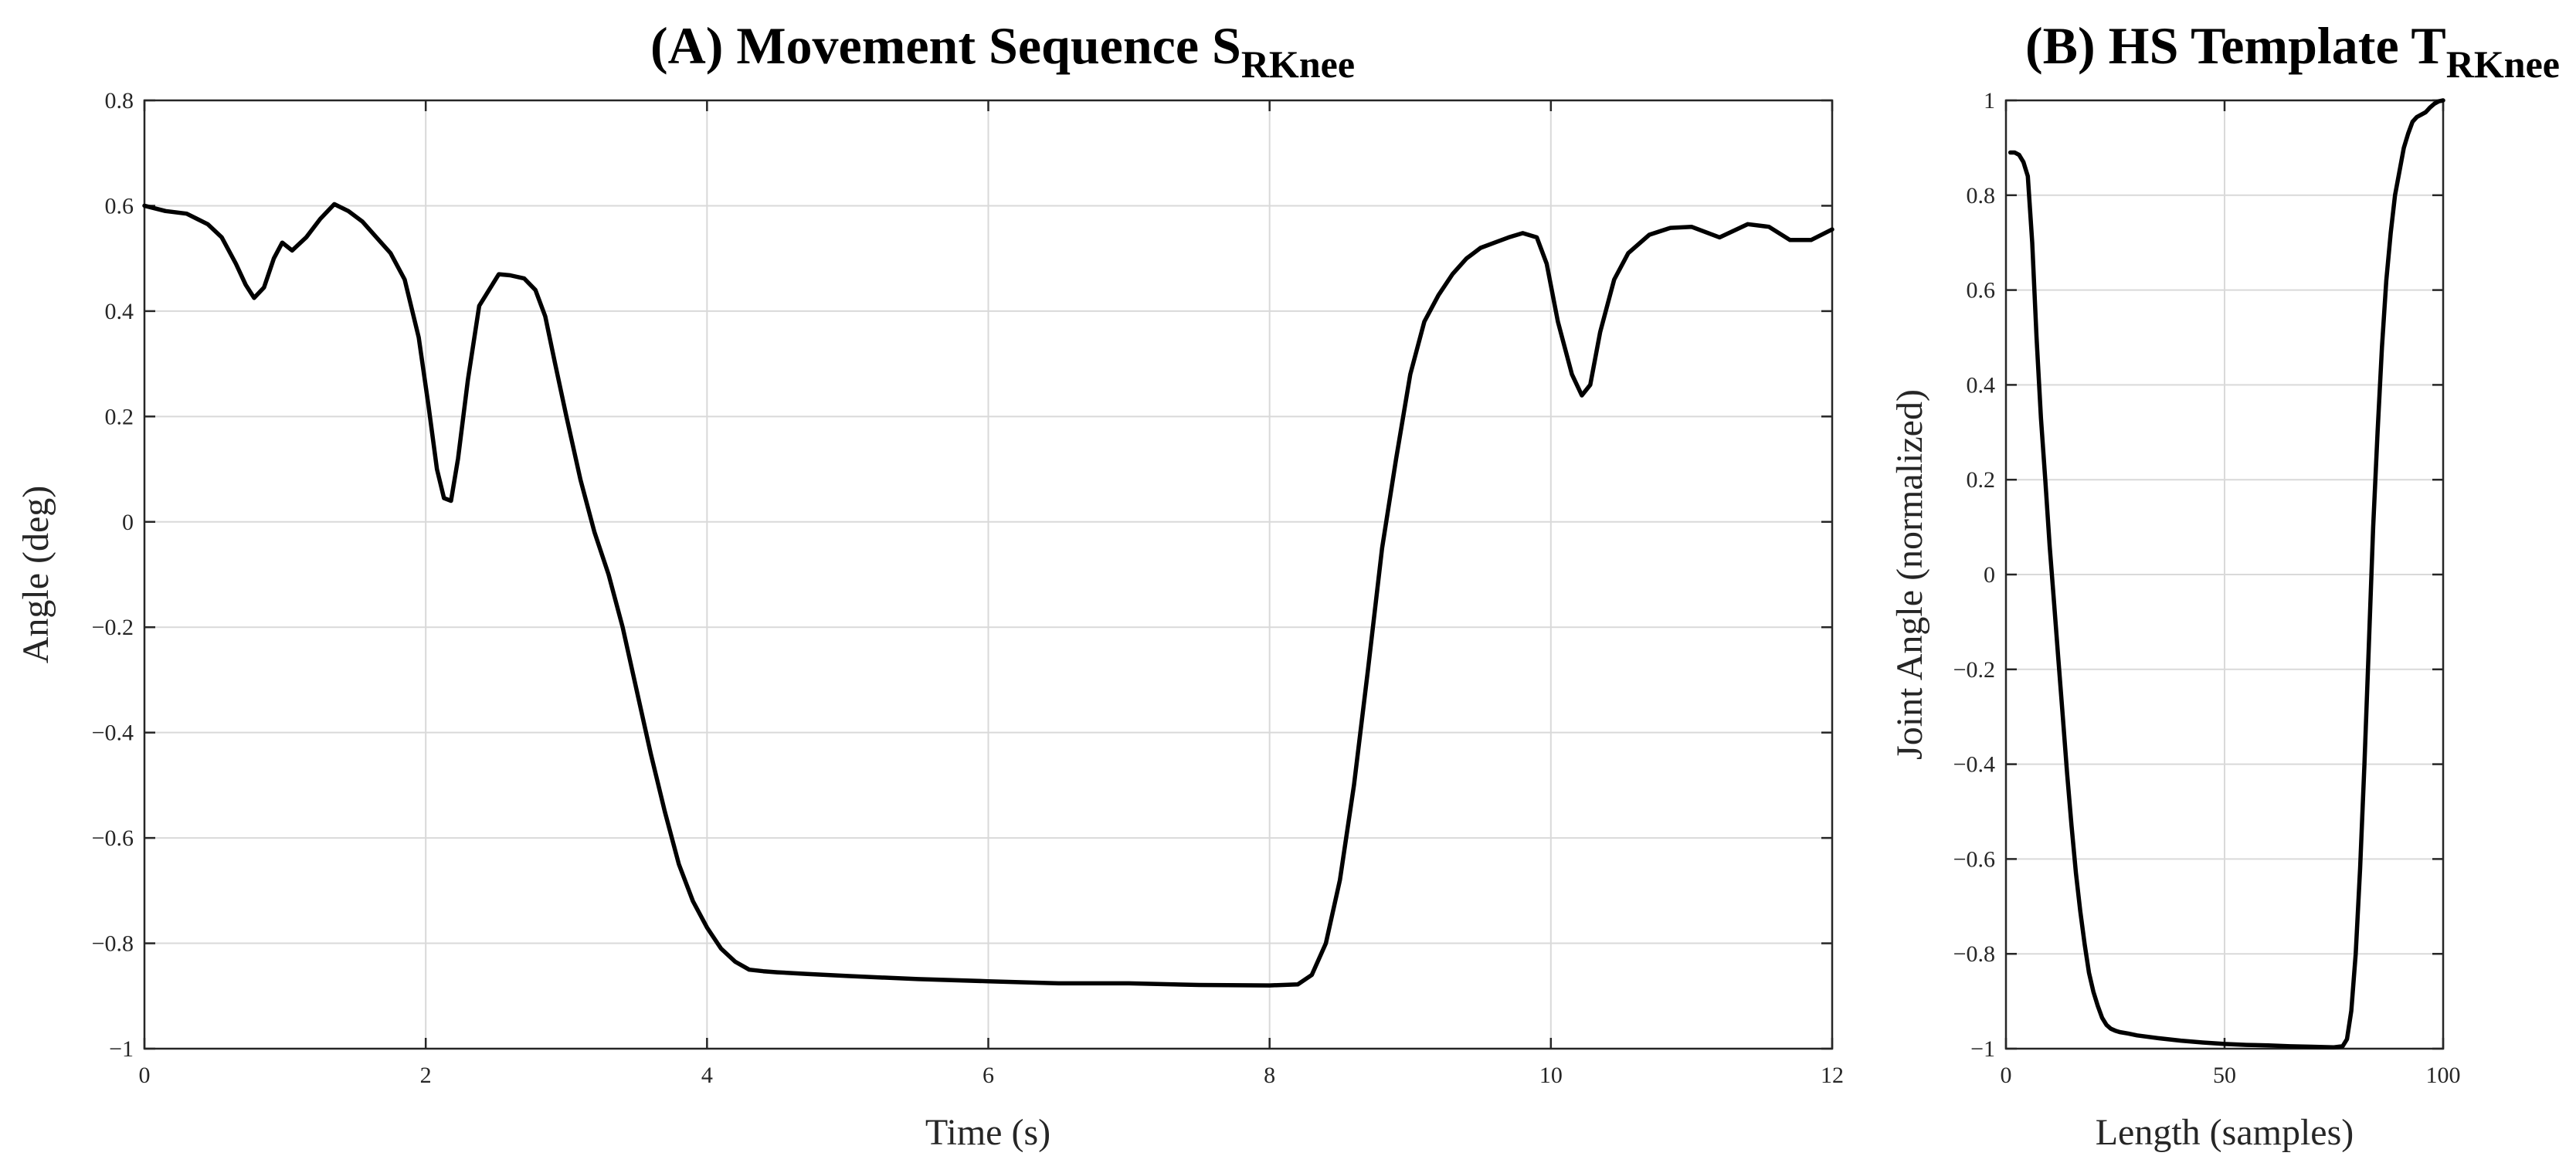  What do you see at coordinates (35, 575) in the screenshot?
I see `chart-a-y-axis-title: Angle (deg)` at bounding box center [35, 575].